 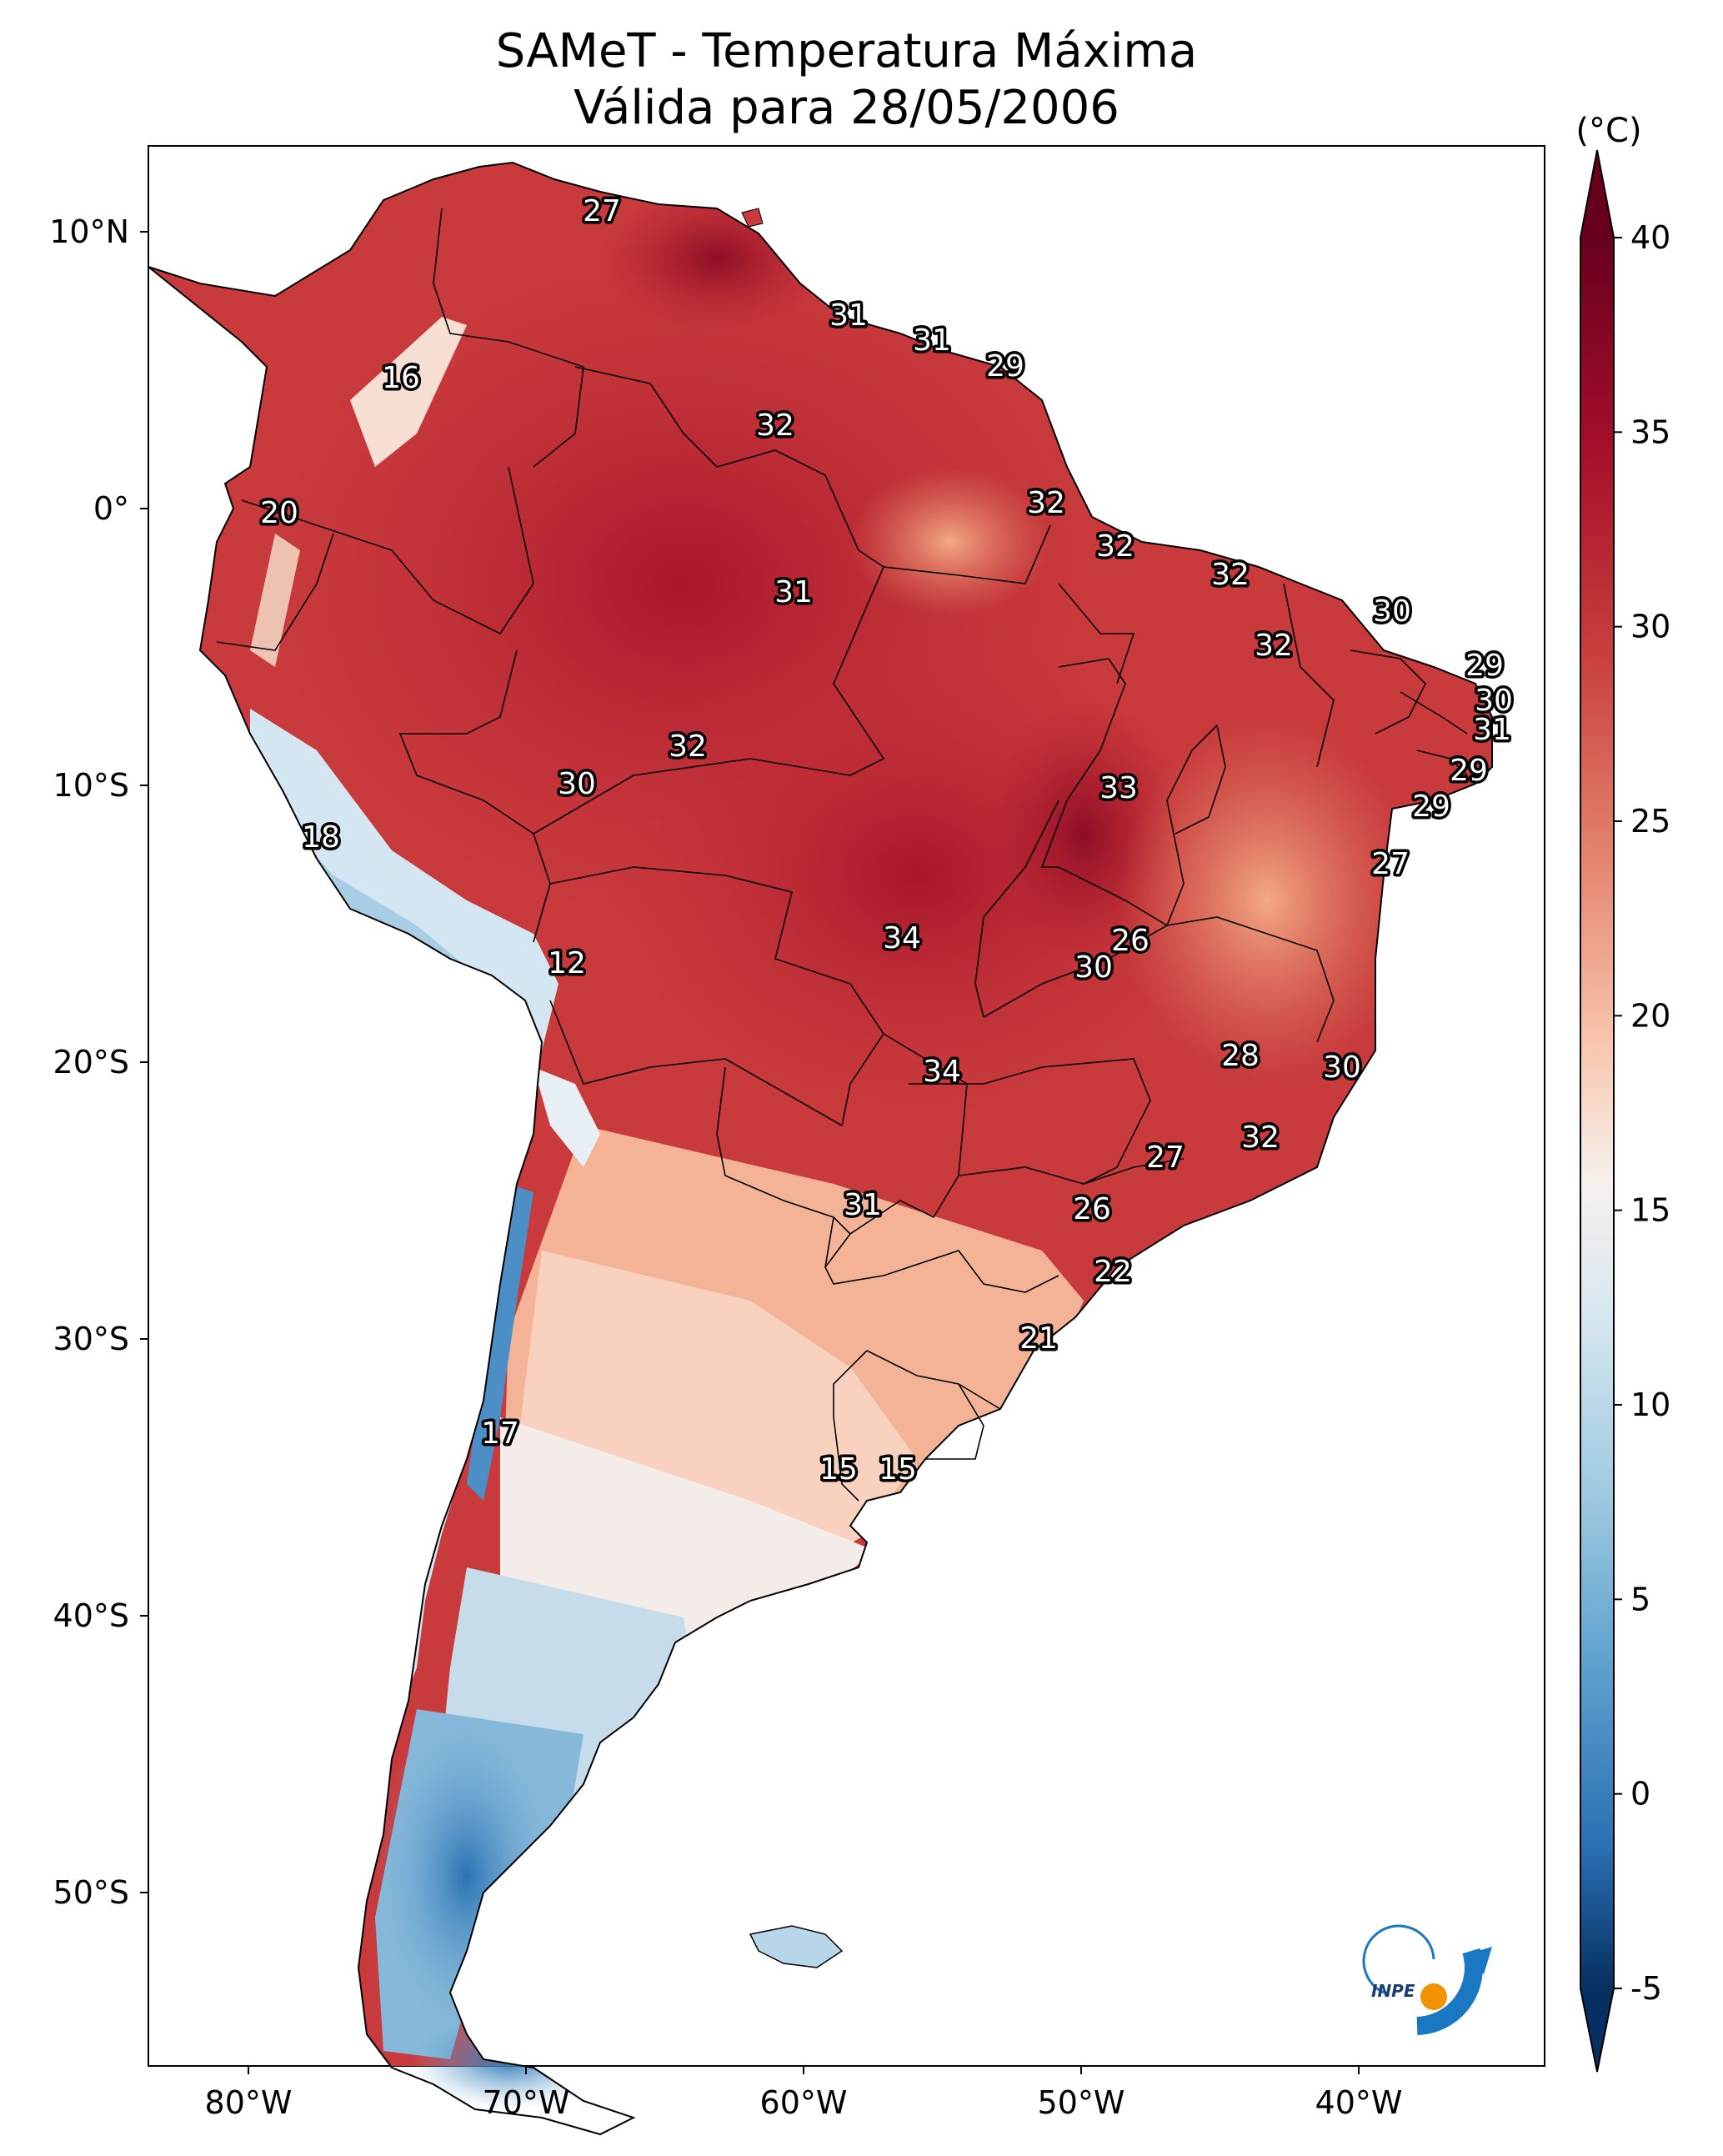 I want to click on lat-label: 50°S, so click(x=91, y=1893).